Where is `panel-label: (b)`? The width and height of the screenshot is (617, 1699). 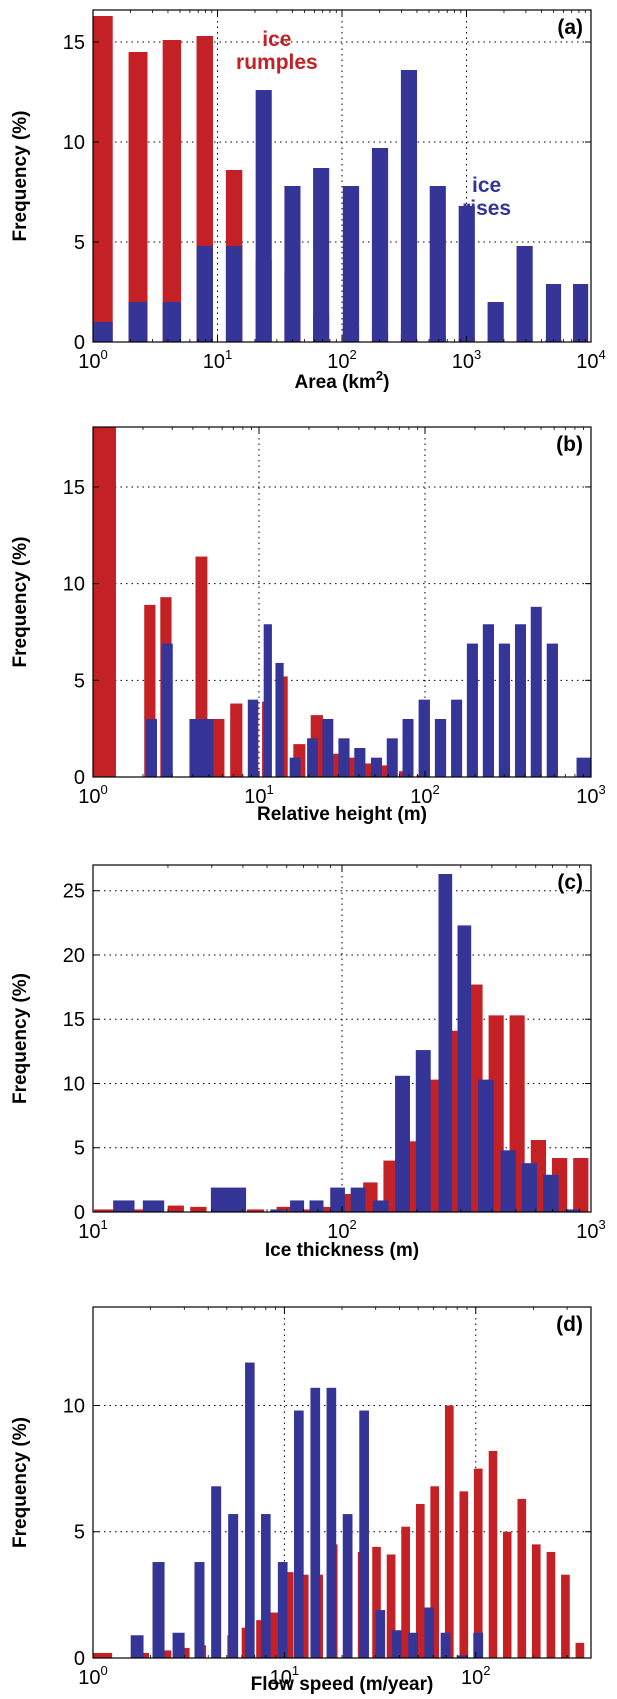 panel-label: (b) is located at coordinates (569, 444).